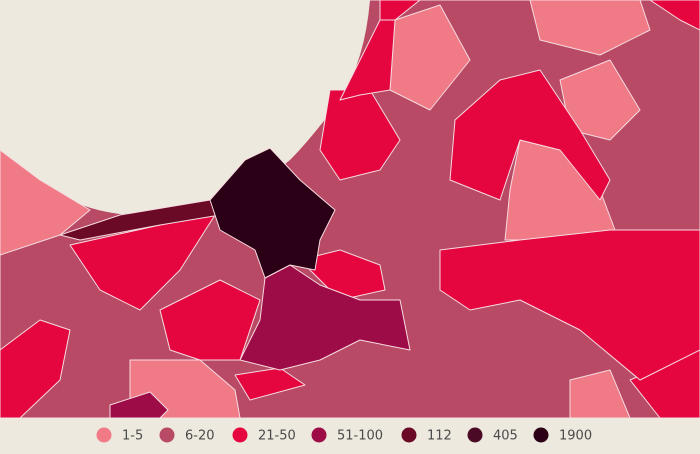  I want to click on legend-bar, so click(350, 436).